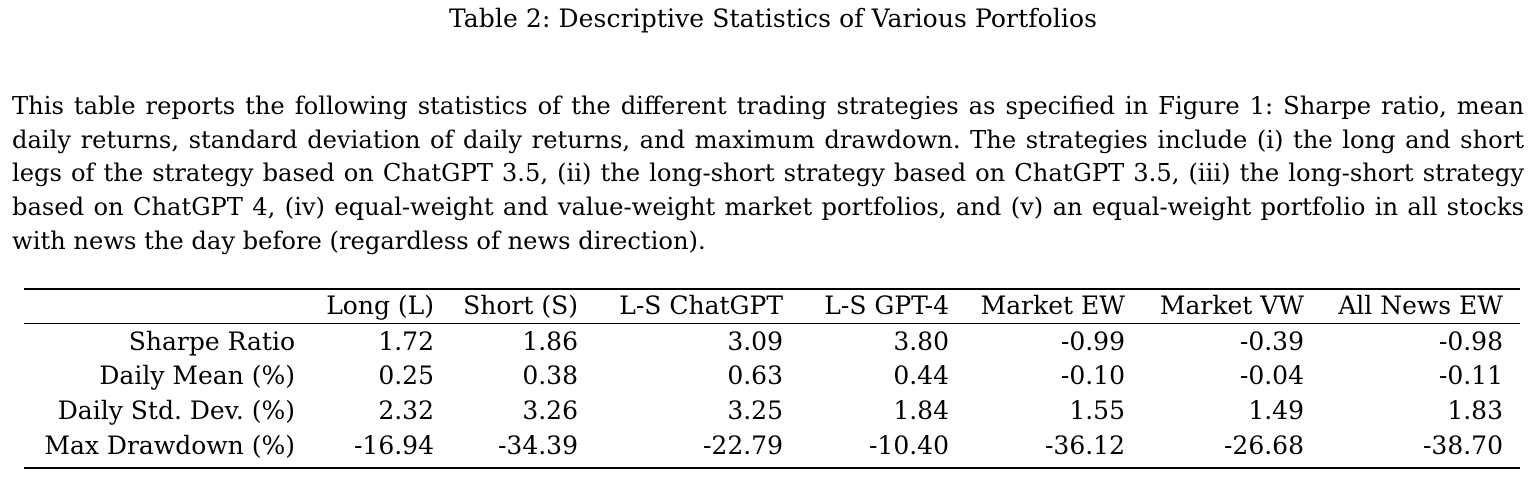 The width and height of the screenshot is (1538, 480). What do you see at coordinates (393, 445) in the screenshot?
I see `table-cell: -16.94` at bounding box center [393, 445].